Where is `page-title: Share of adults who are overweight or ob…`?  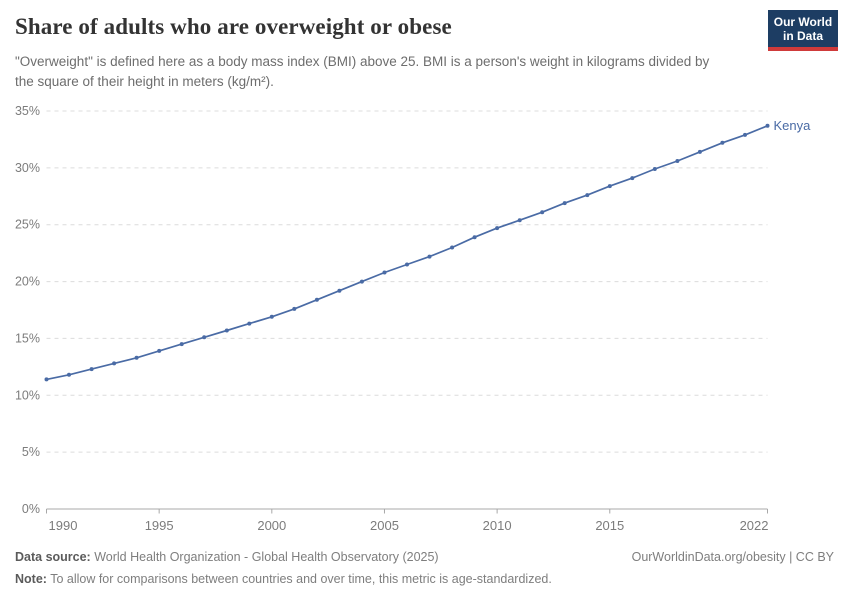 page-title: Share of adults who are overweight or ob… is located at coordinates (233, 26).